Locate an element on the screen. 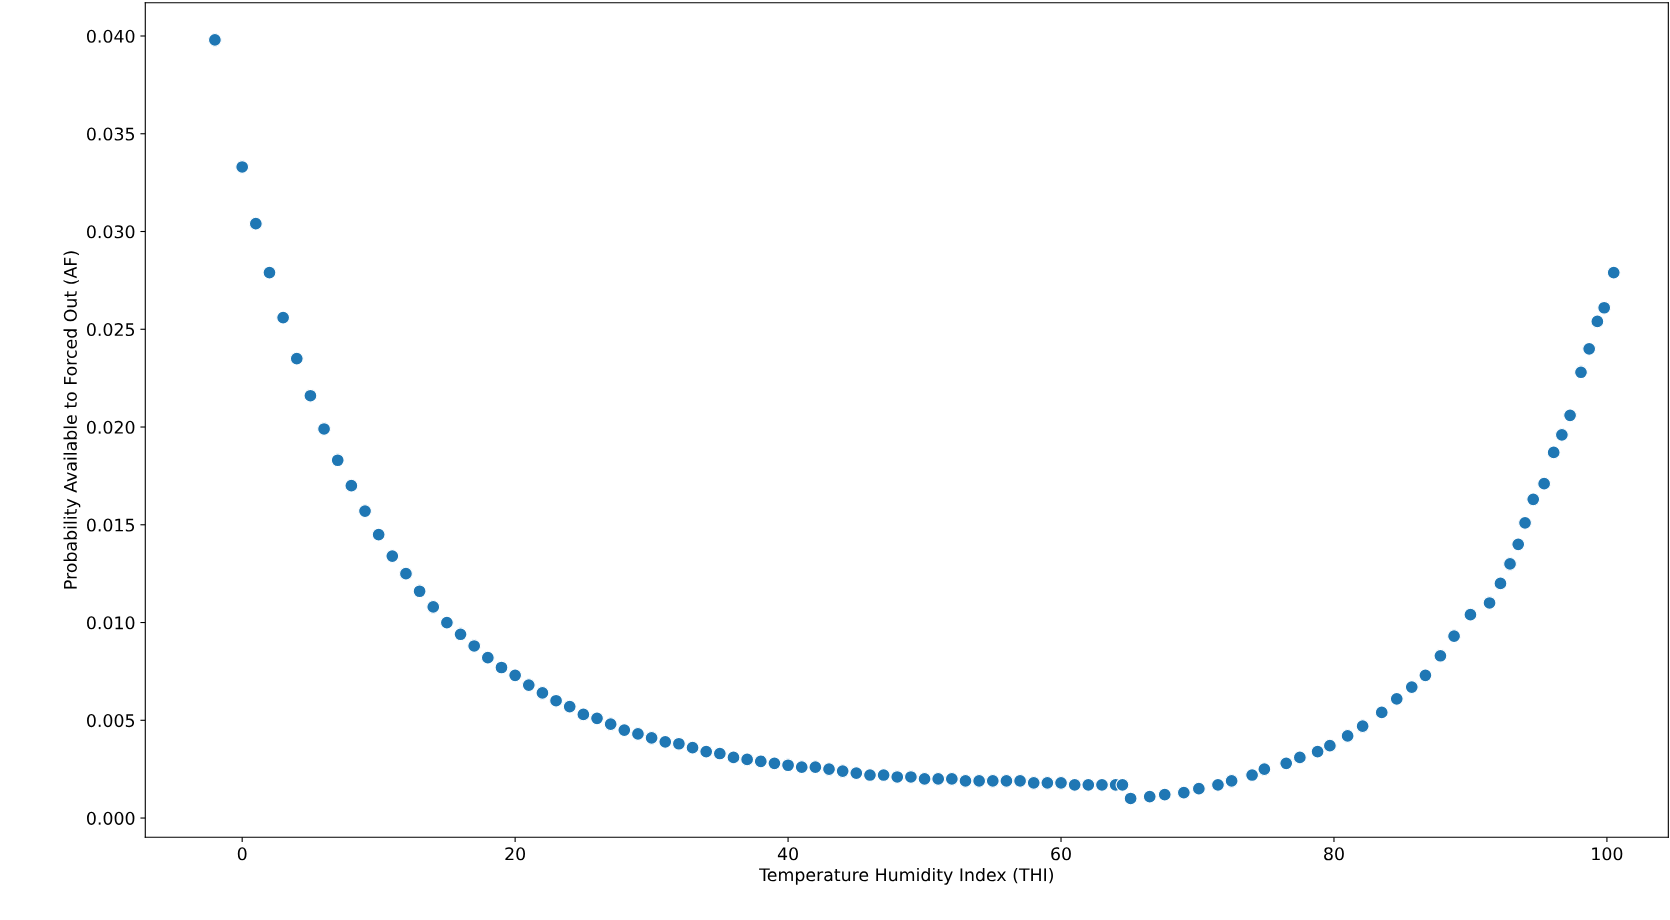 This screenshot has height=920, width=1670. y-tick-label: 0.030 is located at coordinates (111, 232).